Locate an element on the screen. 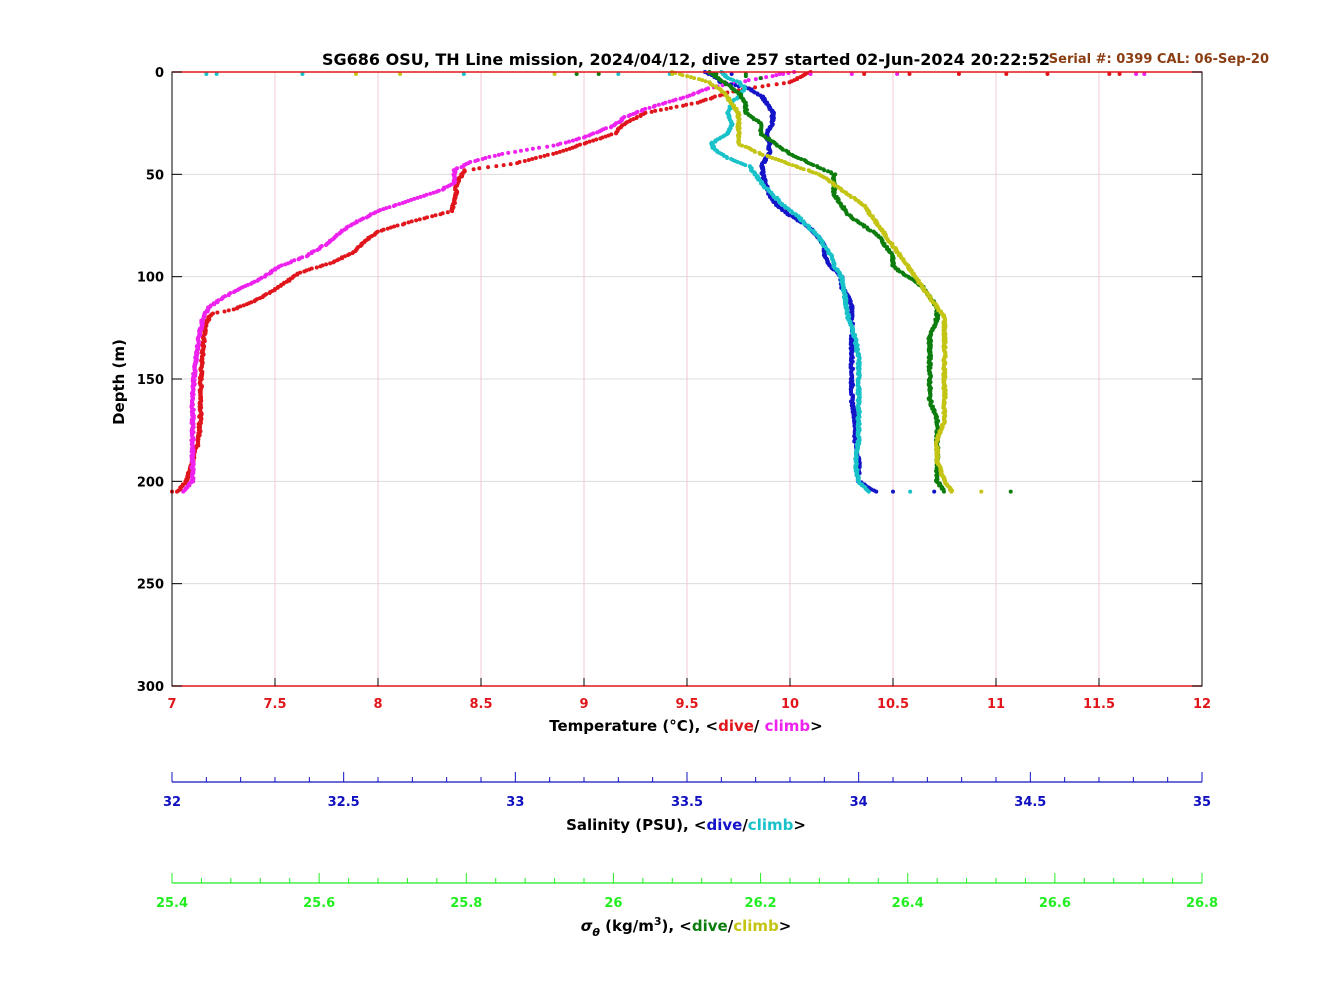 The image size is (1328, 996). density-tick-label: 26 is located at coordinates (613, 903).